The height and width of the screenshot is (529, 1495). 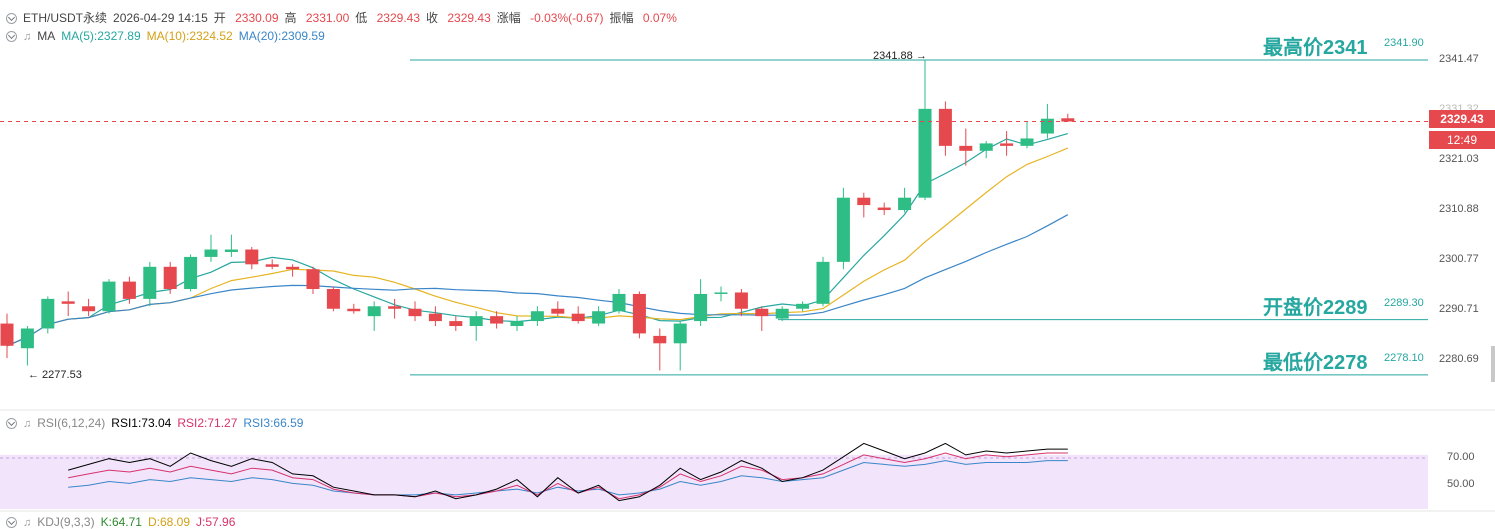 I want to click on axis-label: 2341.47, so click(x=1459, y=59).